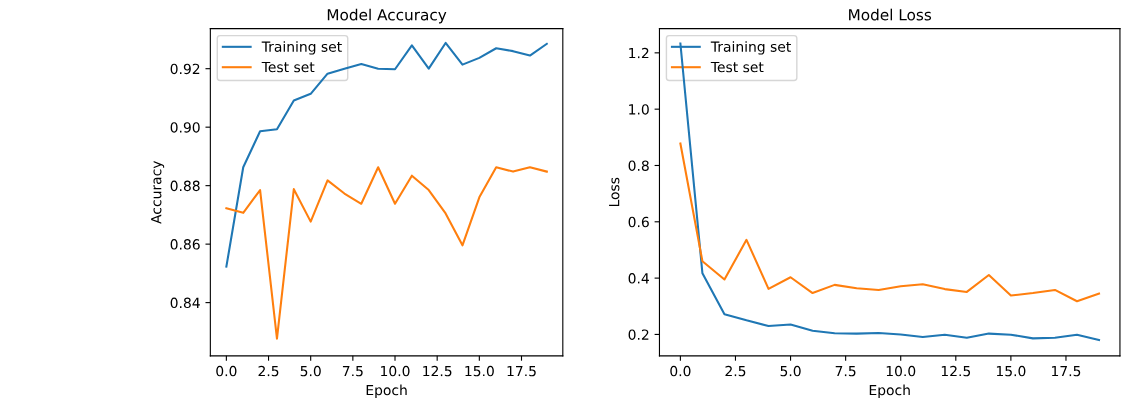 Image resolution: width=1137 pixels, height=409 pixels. What do you see at coordinates (890, 14) in the screenshot?
I see `chart-title: Model Loss` at bounding box center [890, 14].